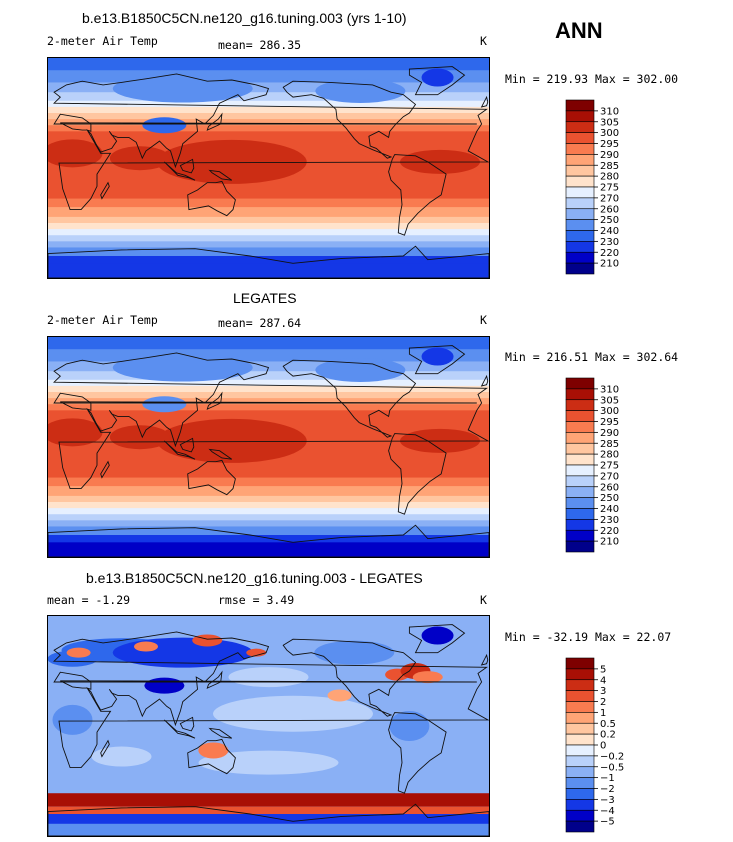 This screenshot has height=842, width=733. I want to click on warm-region, so click(75, 153).